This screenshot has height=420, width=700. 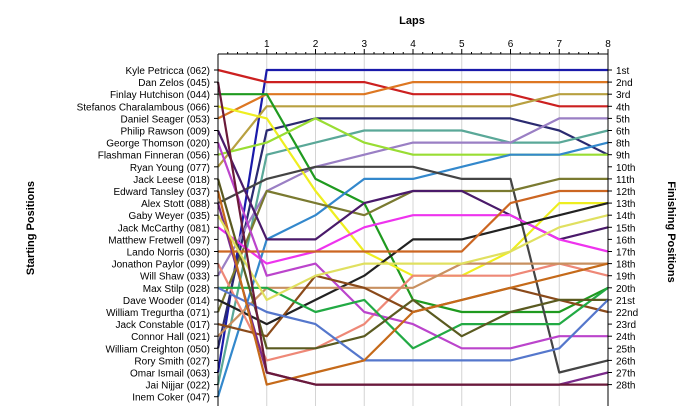 What do you see at coordinates (623, 144) in the screenshot?
I see `finishing-position-label: 8th` at bounding box center [623, 144].